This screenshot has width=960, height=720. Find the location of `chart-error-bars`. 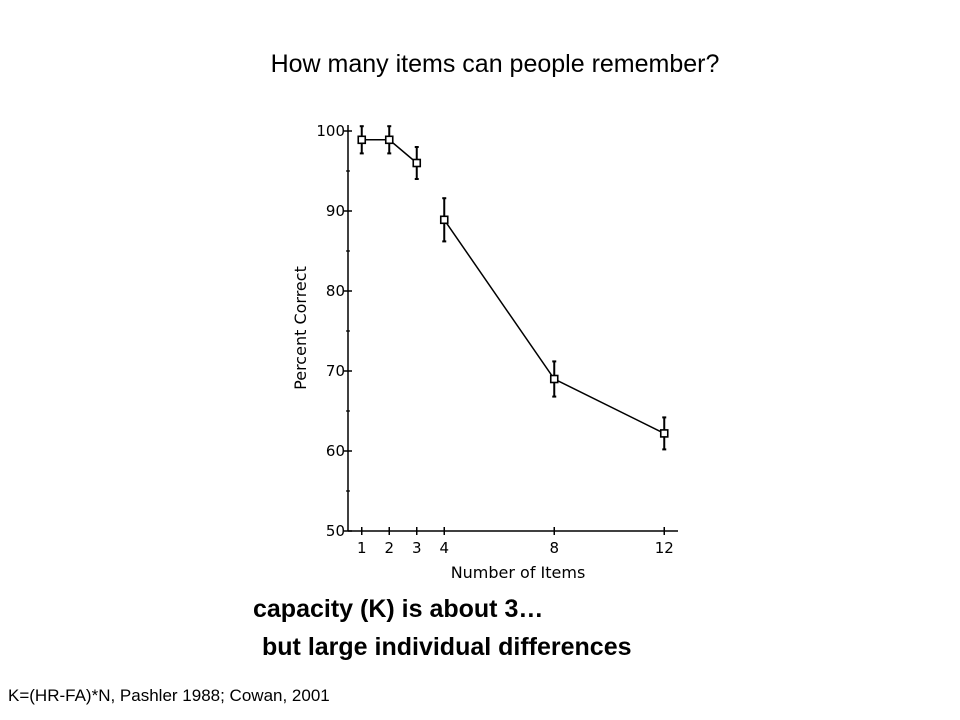

chart-error-bars is located at coordinates (513, 288).